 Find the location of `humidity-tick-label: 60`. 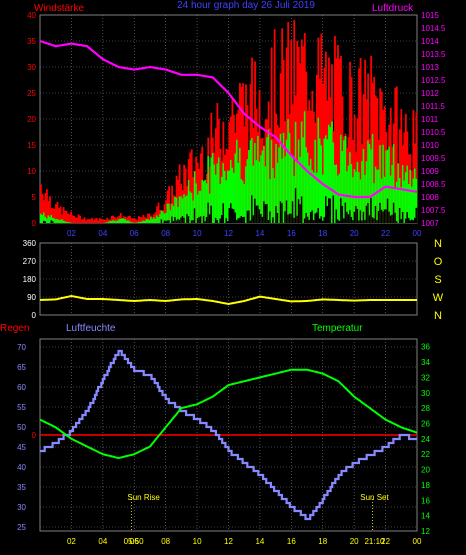

humidity-tick-label: 60 is located at coordinates (21, 387).